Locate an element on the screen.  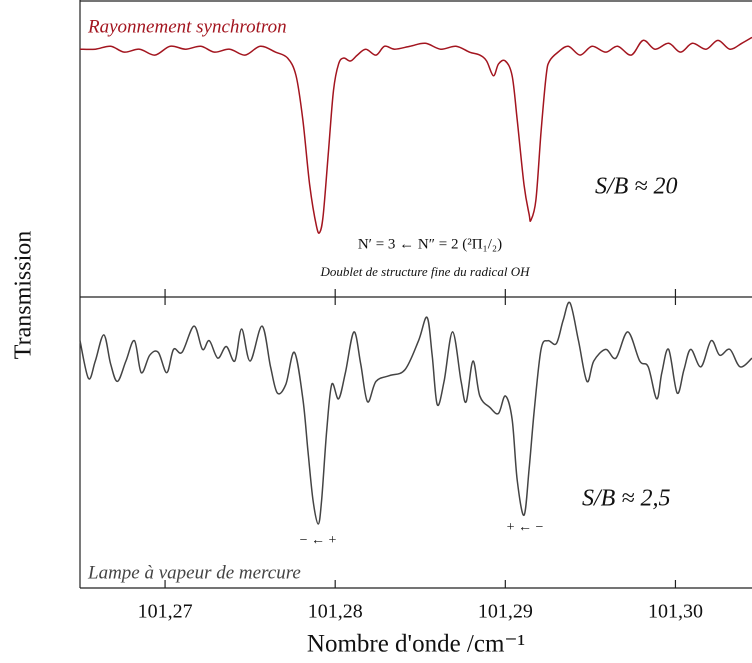
annotation: + ← − is located at coordinates (525, 527).